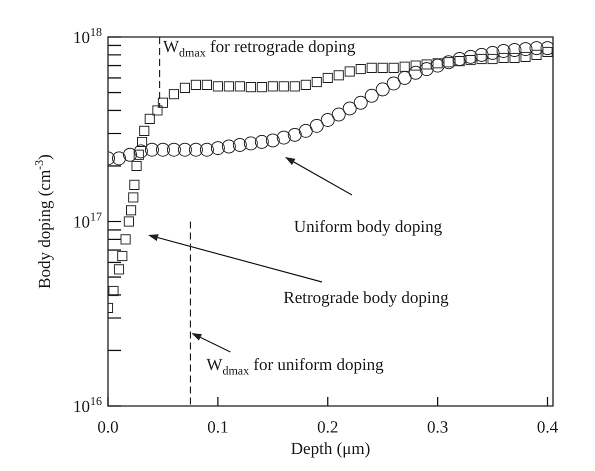 This screenshot has width=595, height=471. I want to click on y-axis-title: Body doping (cm-3), so click(43, 221).